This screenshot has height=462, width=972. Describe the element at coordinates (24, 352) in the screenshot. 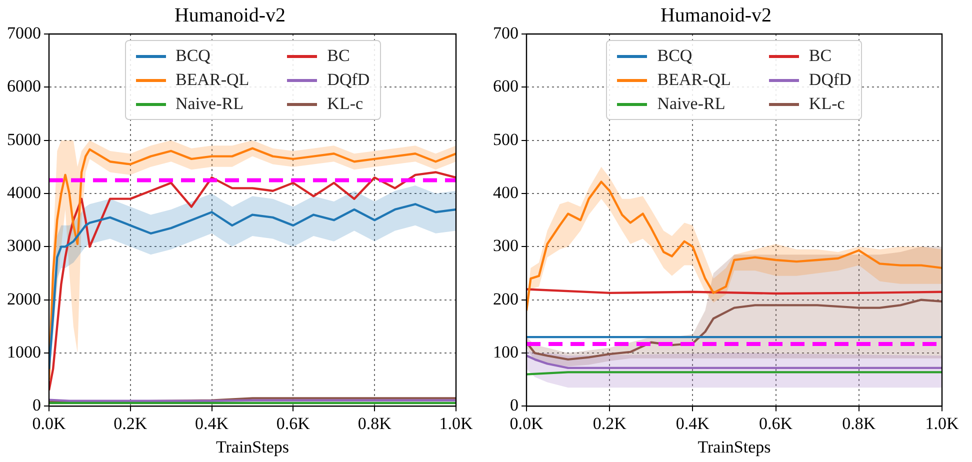

I see `y-tick-label: 1000` at that location.